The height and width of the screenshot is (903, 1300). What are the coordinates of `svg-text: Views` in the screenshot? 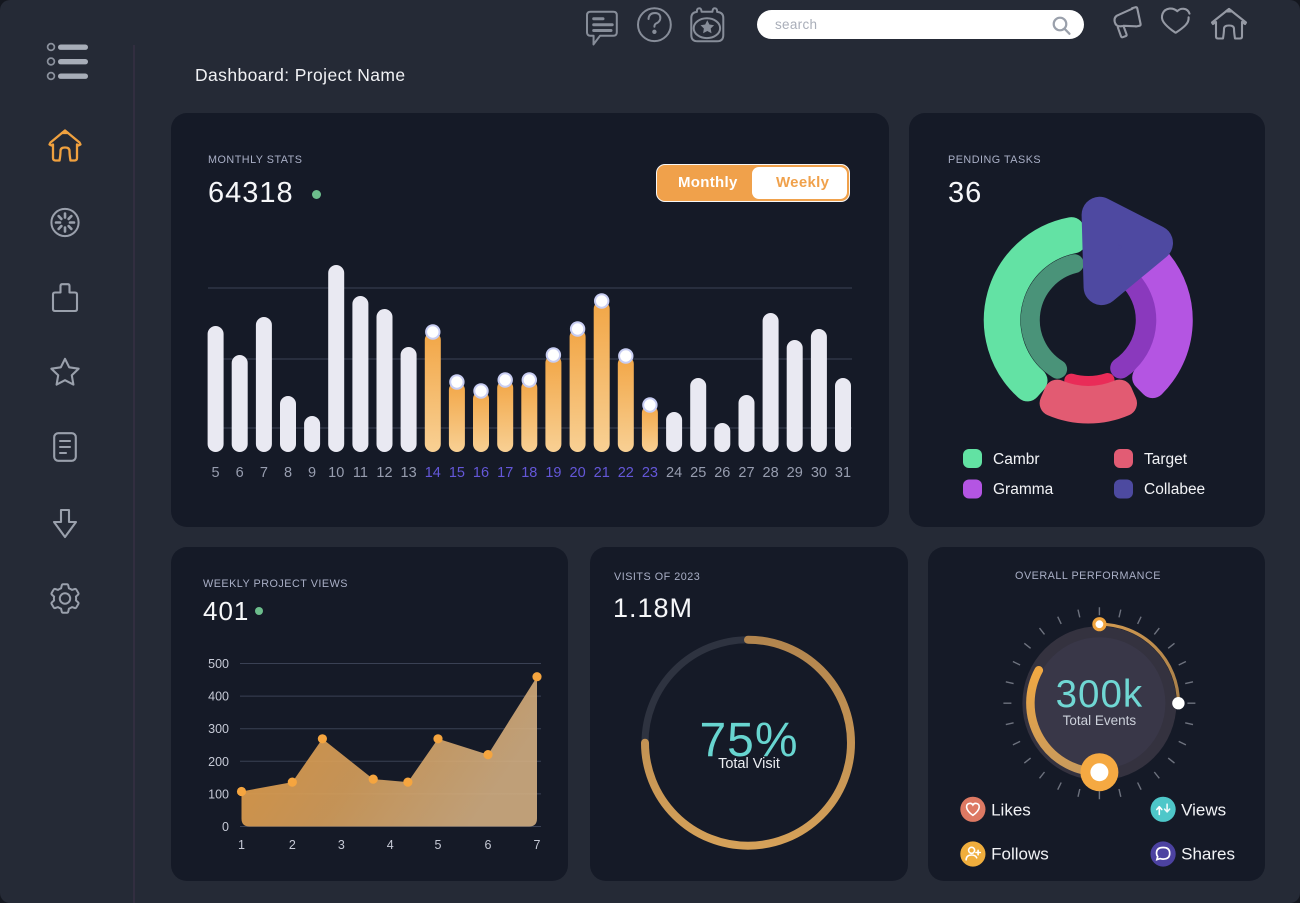 It's located at (1203, 809).